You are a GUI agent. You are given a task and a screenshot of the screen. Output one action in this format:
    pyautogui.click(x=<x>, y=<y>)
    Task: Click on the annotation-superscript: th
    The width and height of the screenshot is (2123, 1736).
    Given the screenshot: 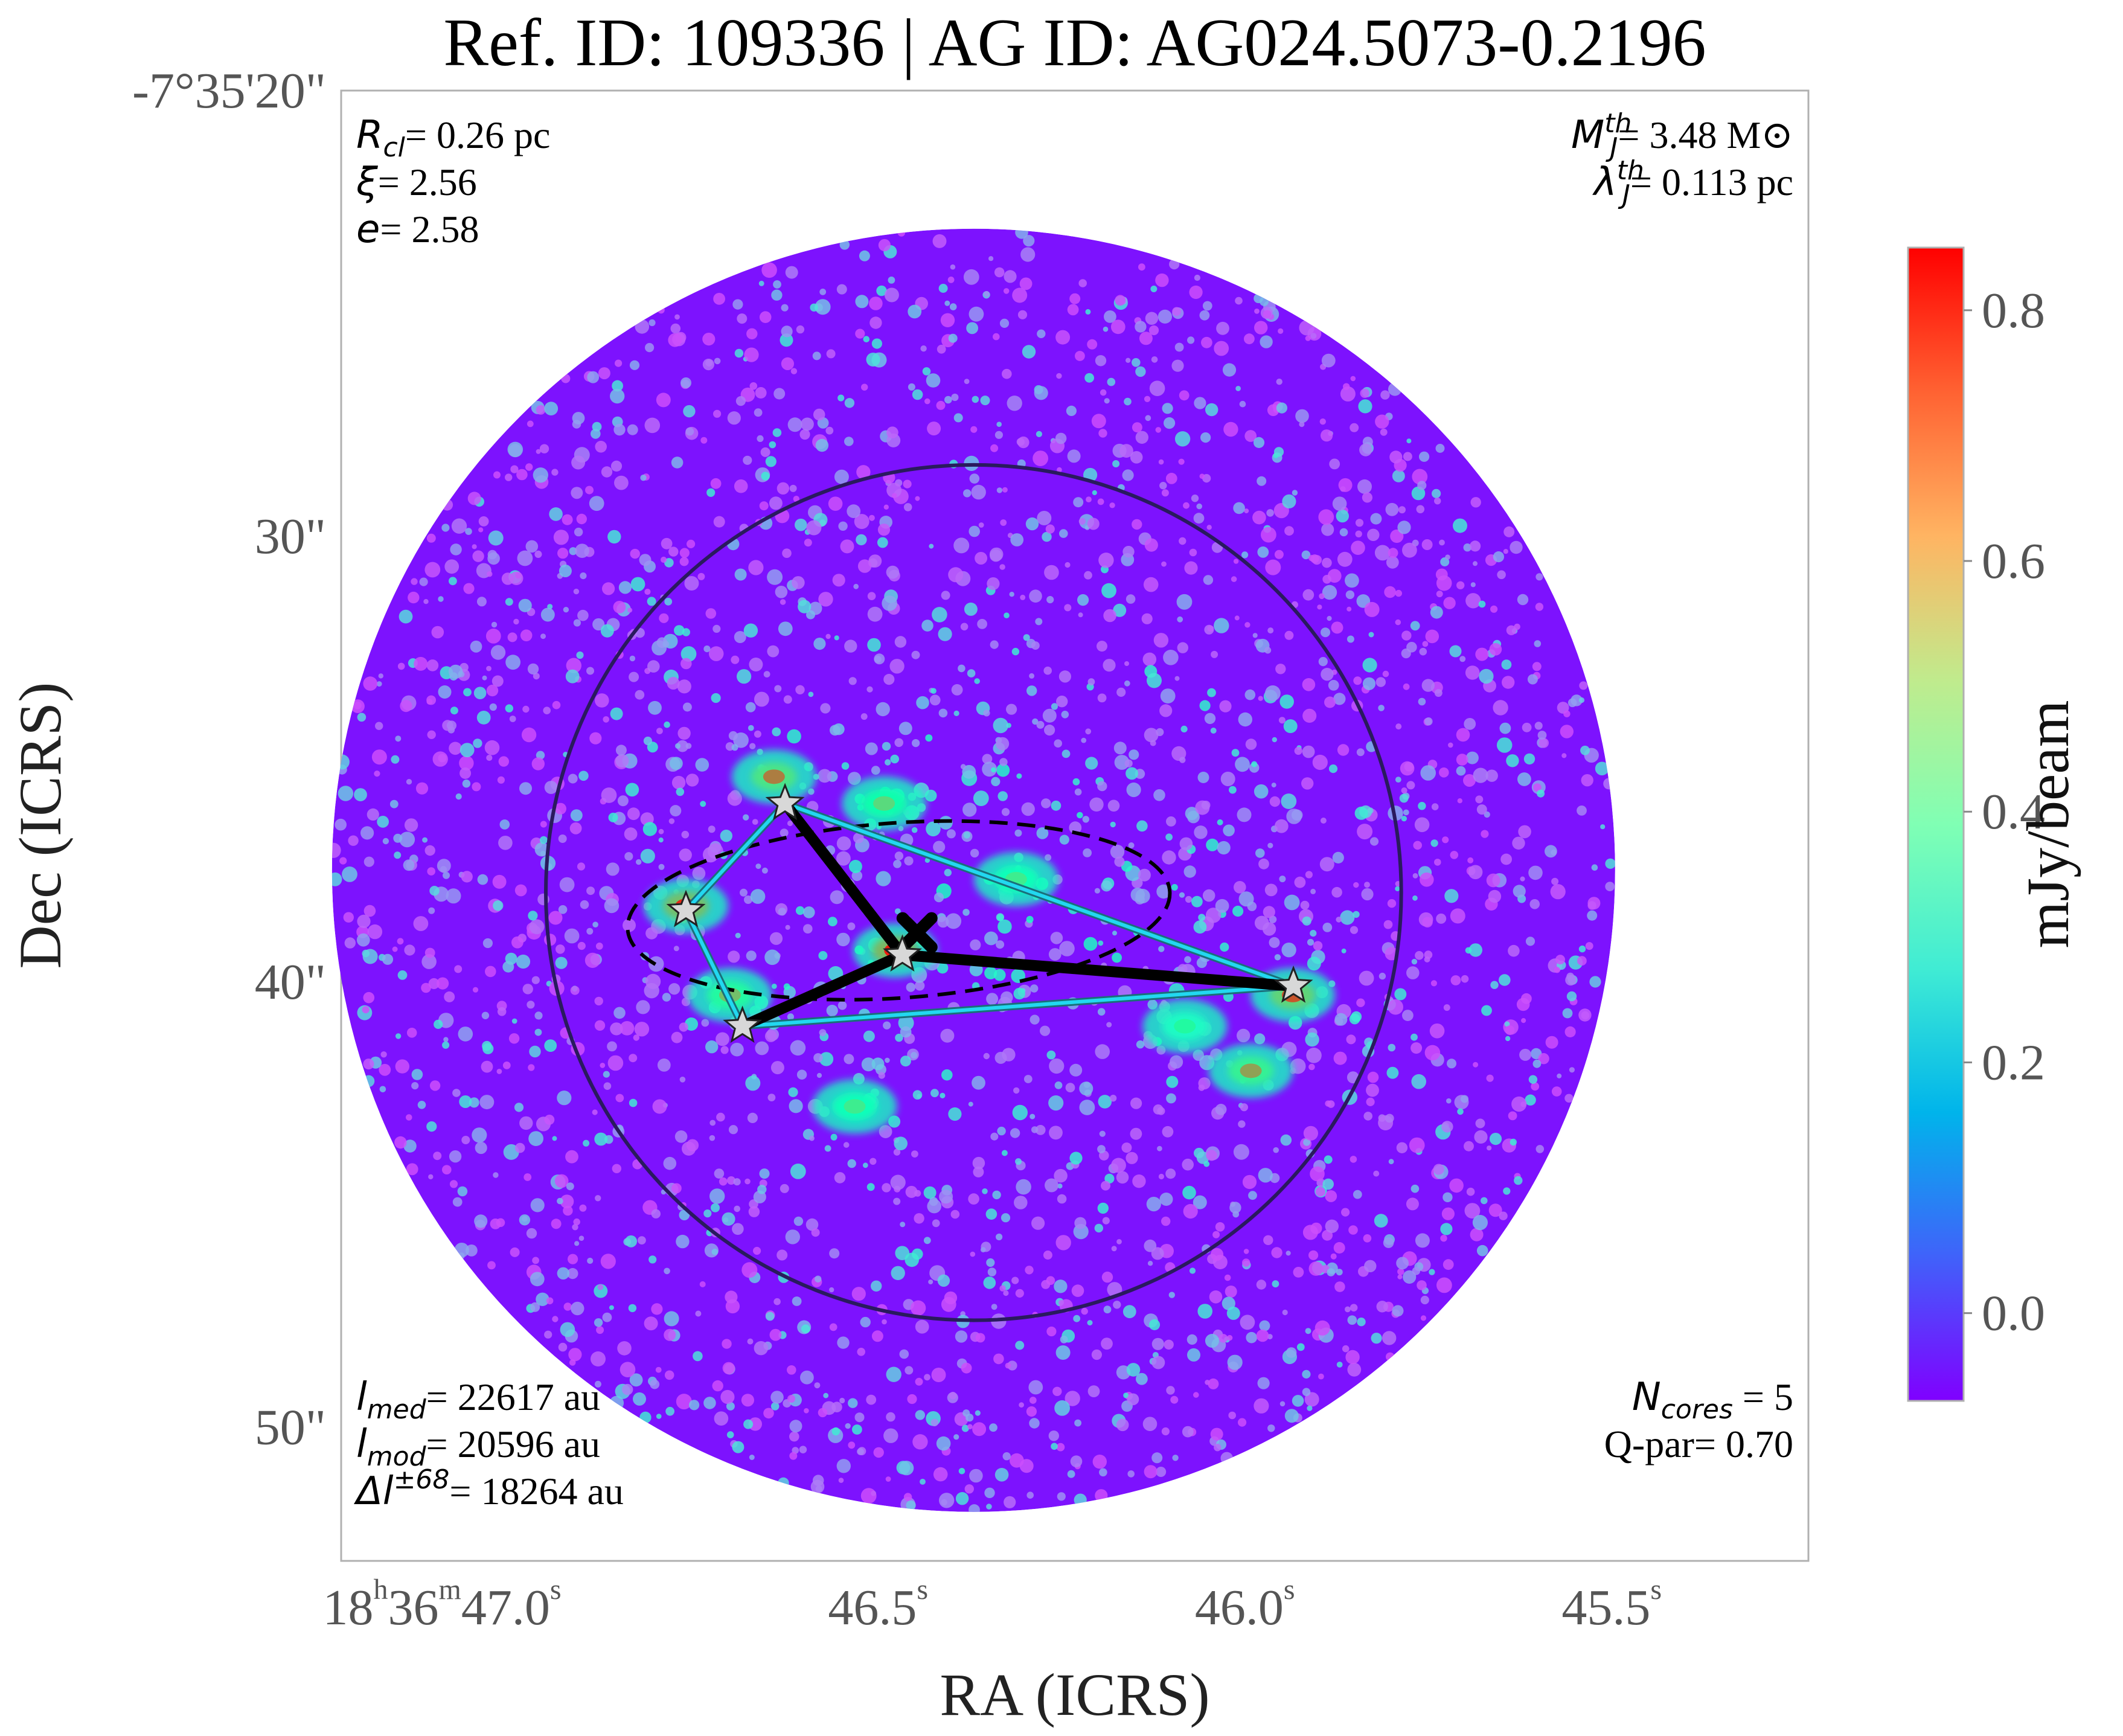 What is the action you would take?
    pyautogui.click(x=1631, y=170)
    